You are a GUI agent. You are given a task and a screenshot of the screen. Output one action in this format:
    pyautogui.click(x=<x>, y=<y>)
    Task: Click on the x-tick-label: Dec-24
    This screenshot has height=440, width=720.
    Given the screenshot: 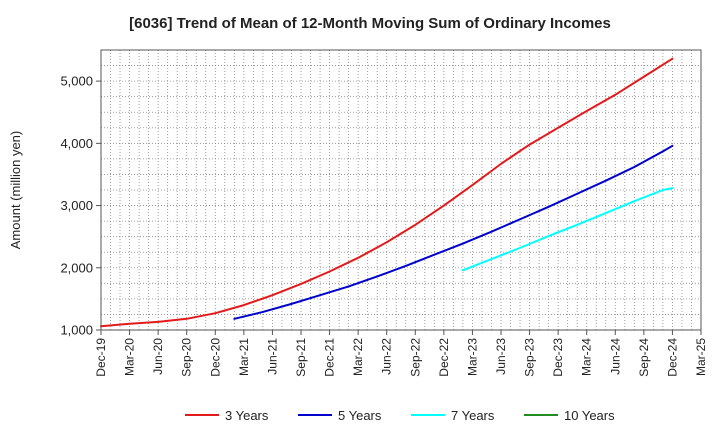 What is the action you would take?
    pyautogui.click(x=672, y=357)
    